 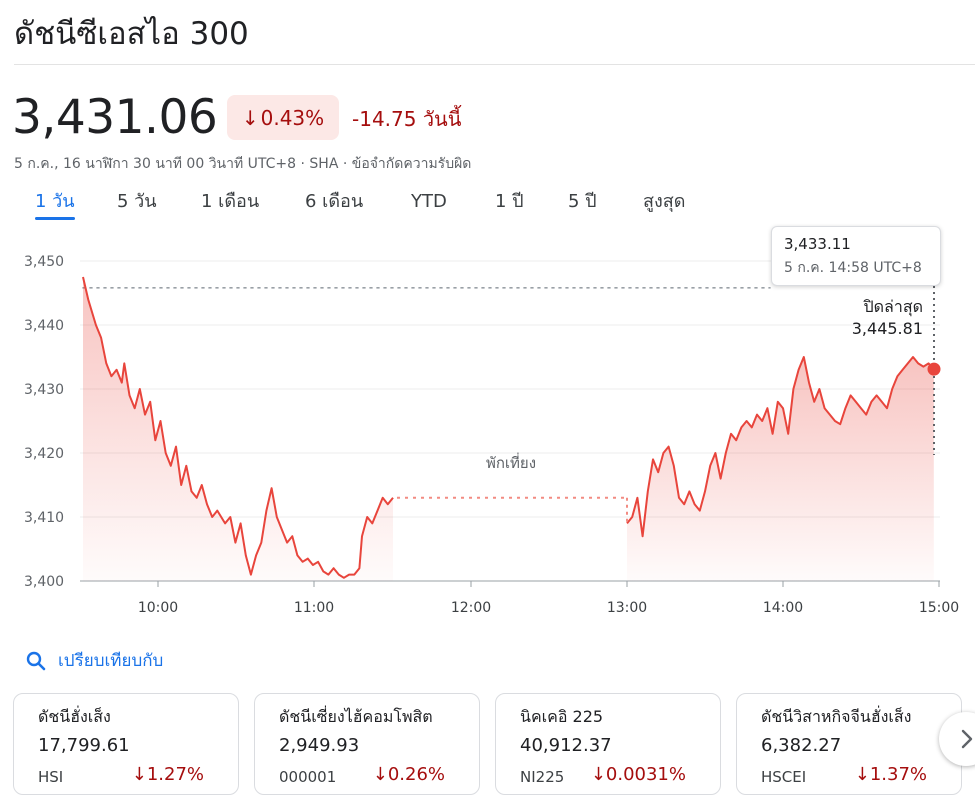 What do you see at coordinates (566, 745) in the screenshot?
I see `card-price: 40,912.37` at bounding box center [566, 745].